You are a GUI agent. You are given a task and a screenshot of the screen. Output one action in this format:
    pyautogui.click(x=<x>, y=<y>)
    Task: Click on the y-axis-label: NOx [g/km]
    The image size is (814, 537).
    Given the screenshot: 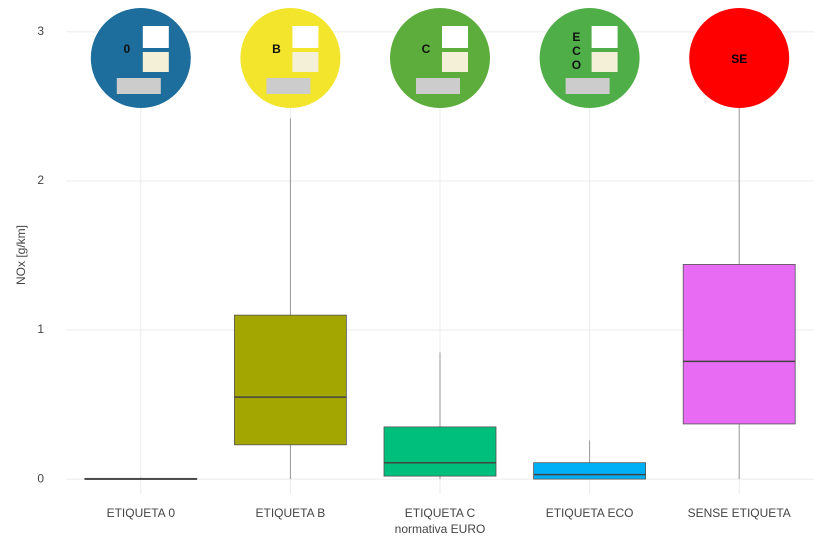 What is the action you would take?
    pyautogui.click(x=21, y=255)
    